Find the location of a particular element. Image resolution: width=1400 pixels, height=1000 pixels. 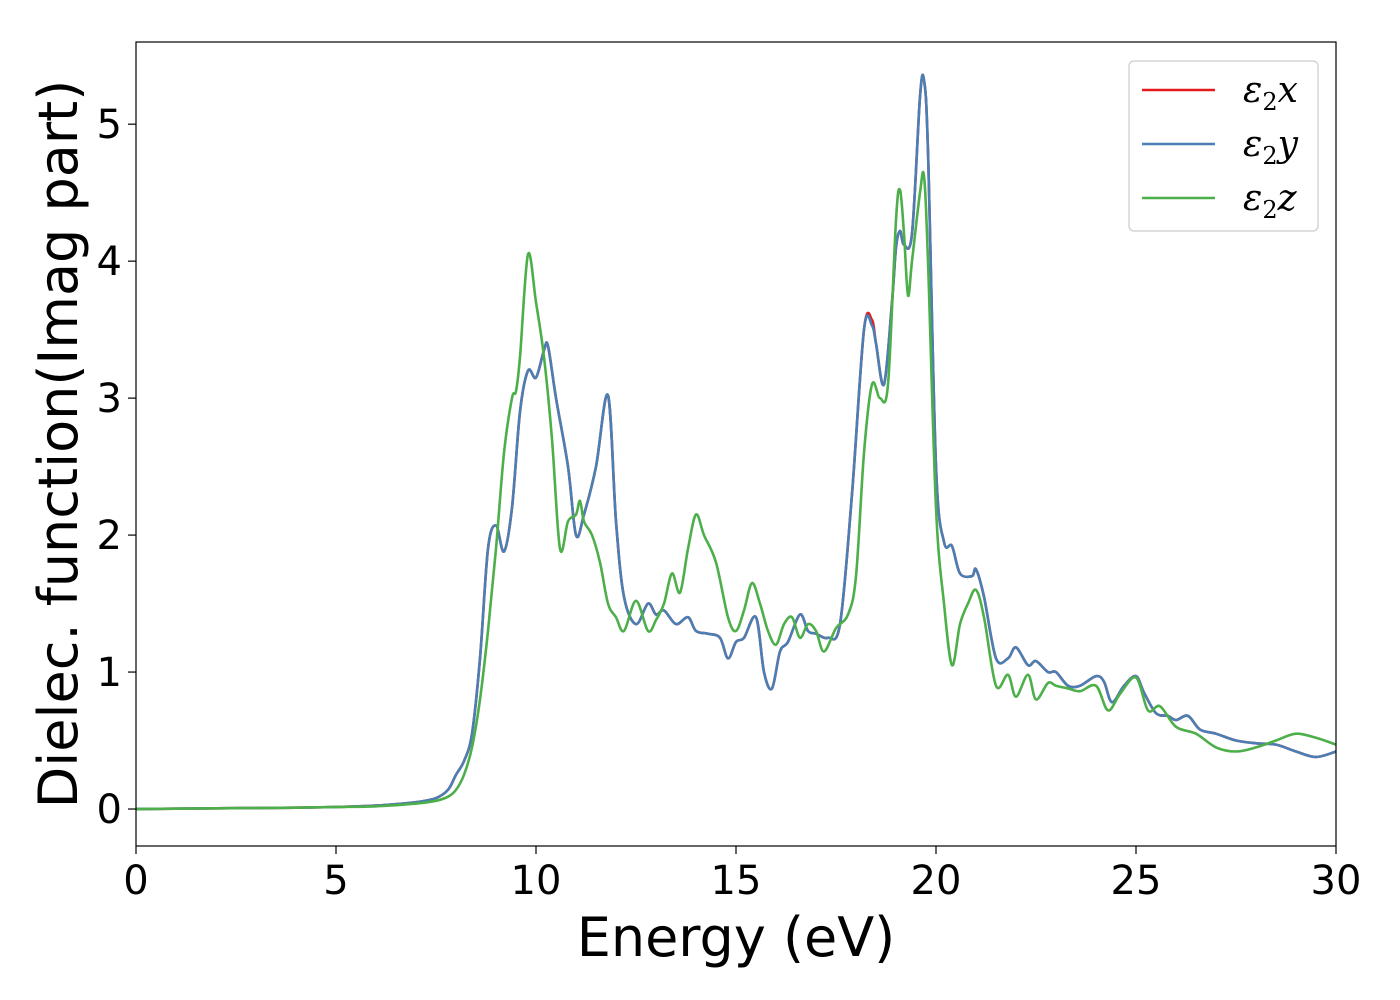

y-tick-label: 5 is located at coordinates (109, 125).